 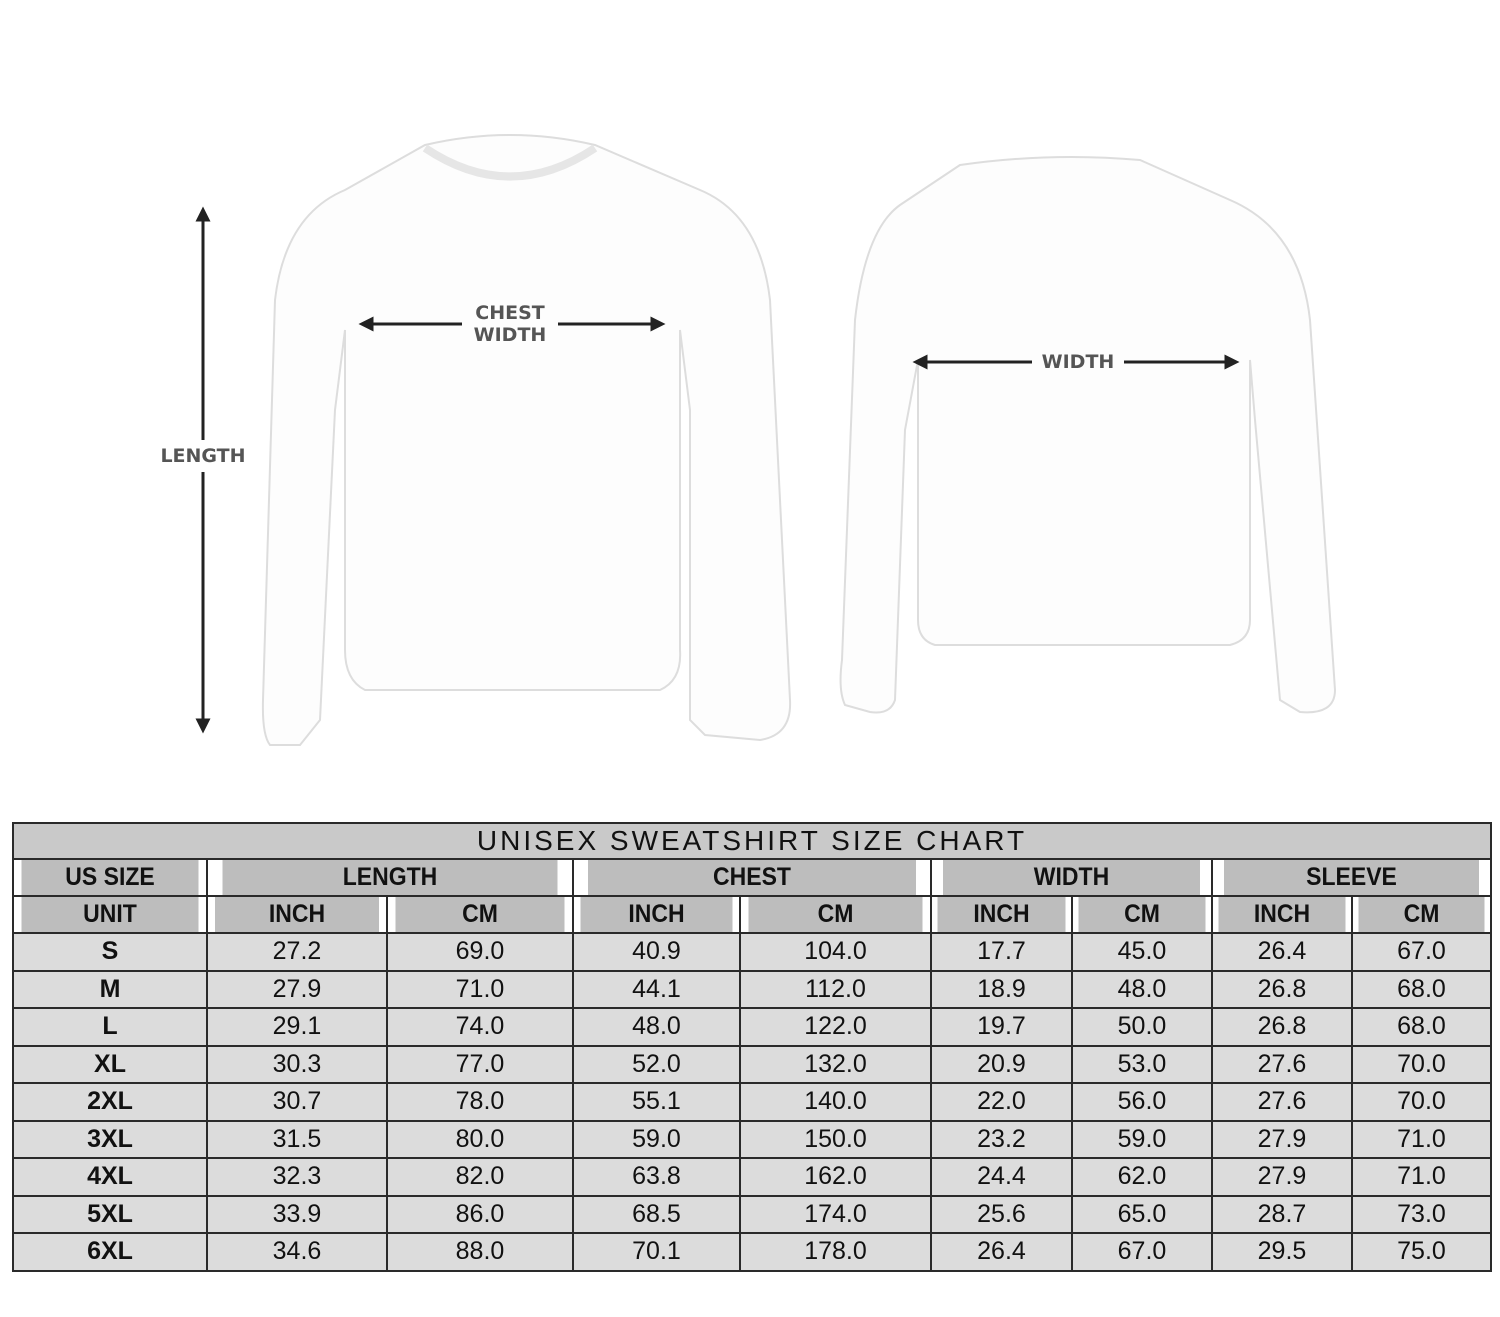 I want to click on table-cell: 88.0, so click(x=480, y=1252).